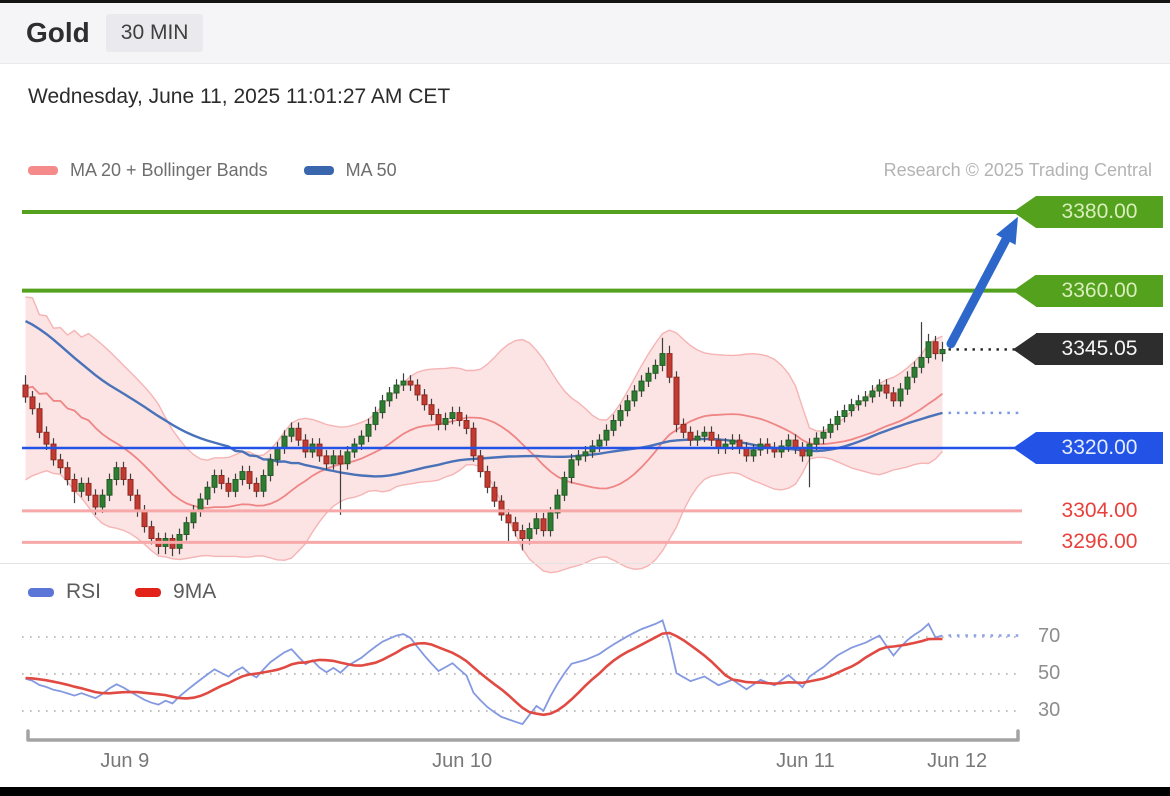 This screenshot has width=1170, height=796. Describe the element at coordinates (1049, 636) in the screenshot. I see `rsi-tick-70: 70` at that location.